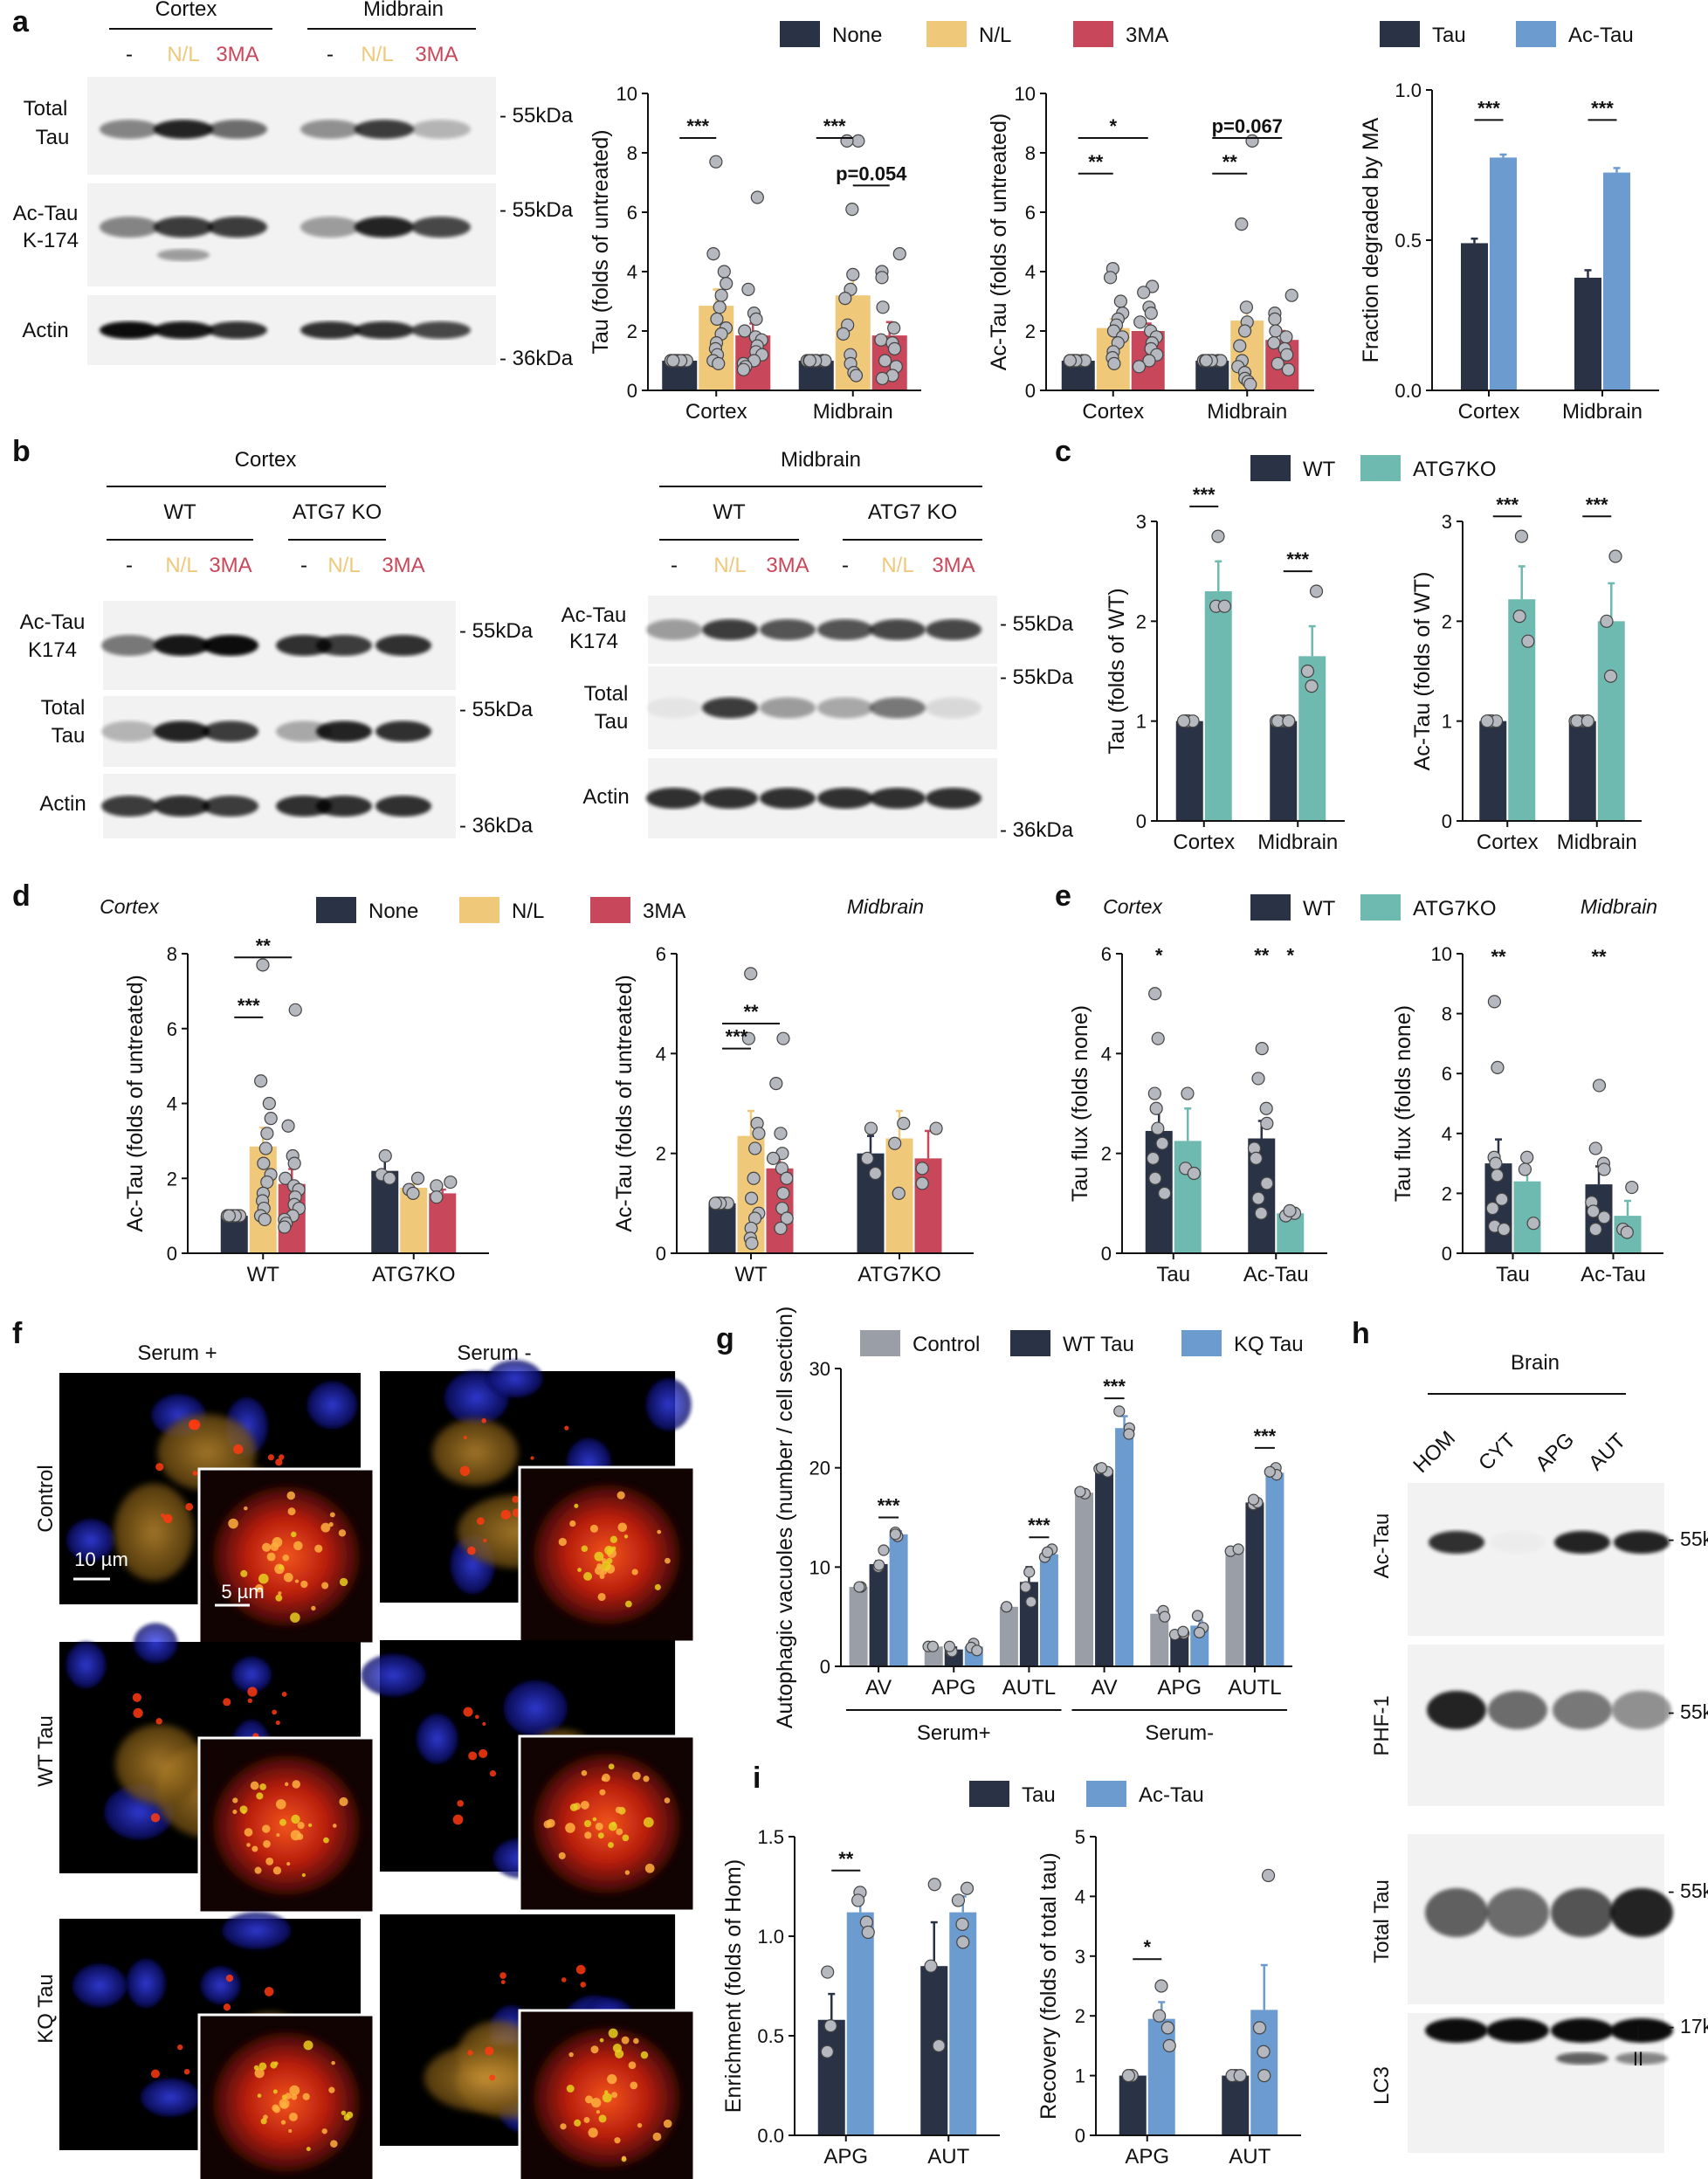 The height and width of the screenshot is (2179, 1708). What do you see at coordinates (1497, 1452) in the screenshot?
I see `blot-lane-label: CYT` at bounding box center [1497, 1452].